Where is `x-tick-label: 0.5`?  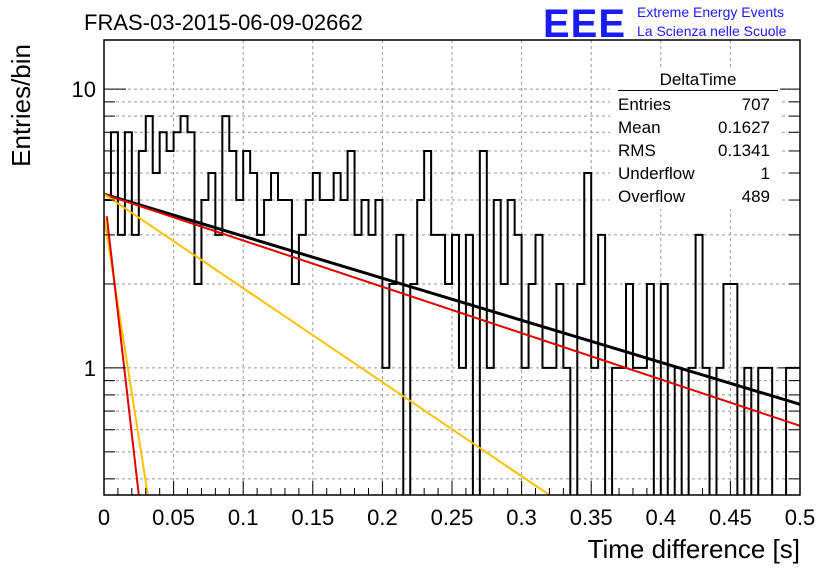
x-tick-label: 0.5 is located at coordinates (800, 517).